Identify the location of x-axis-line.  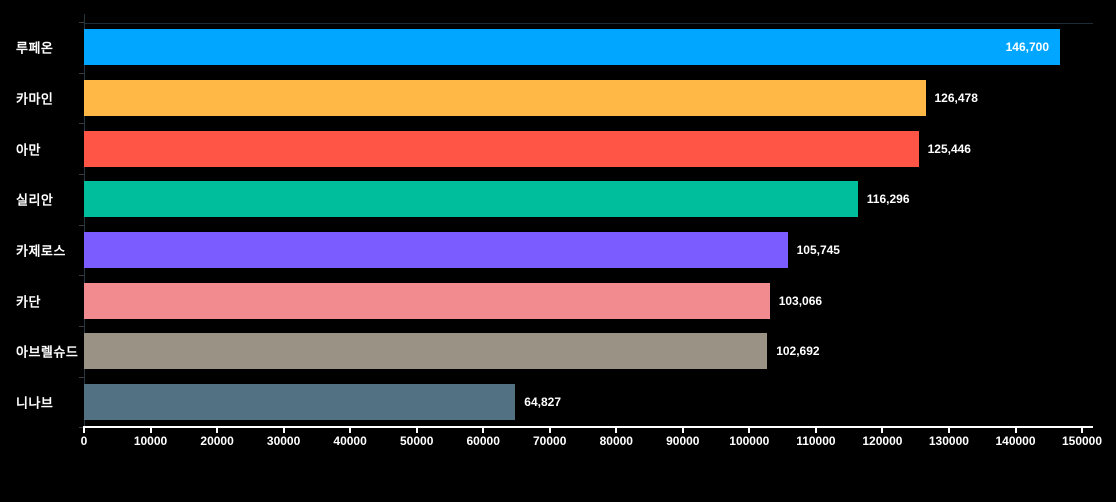
(588, 427).